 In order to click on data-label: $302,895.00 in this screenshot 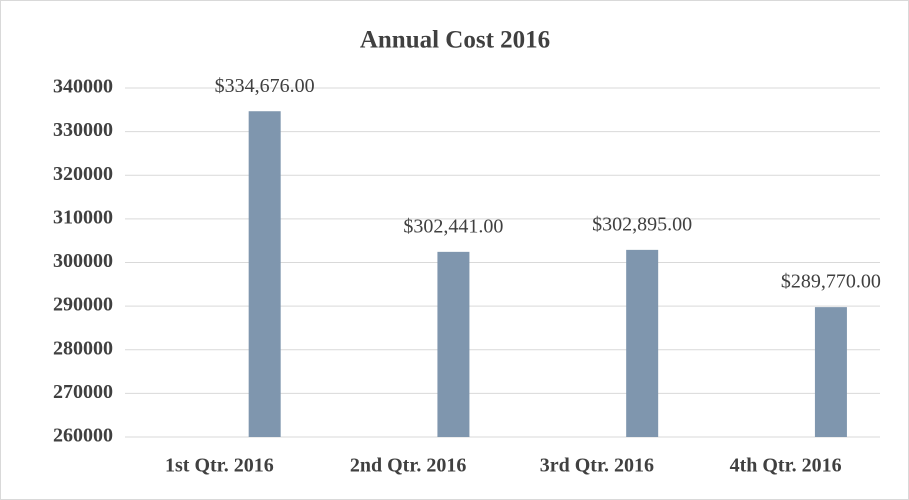, I will do `click(642, 224)`.